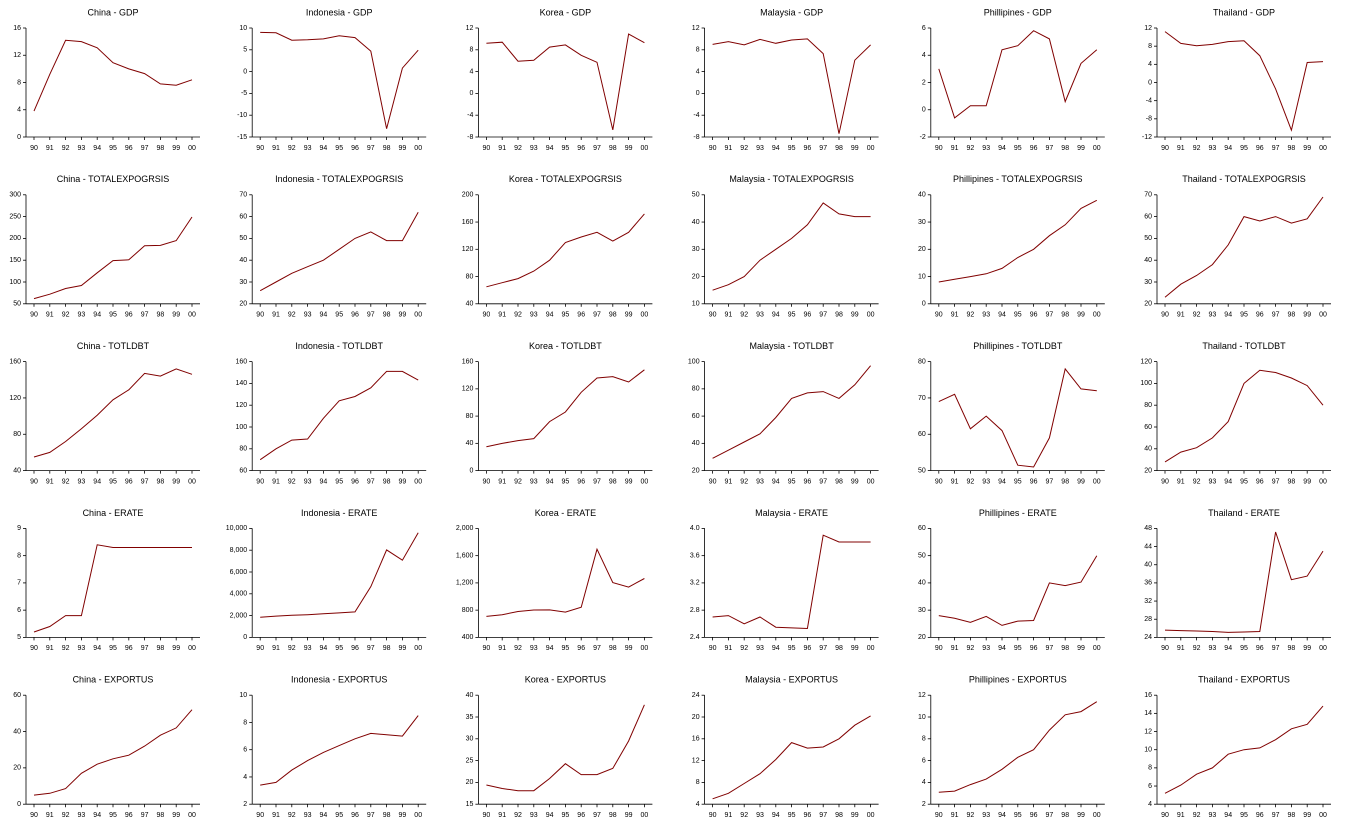 The height and width of the screenshot is (831, 1345). Describe the element at coordinates (696, 304) in the screenshot. I see `y-tick-label: 10` at that location.